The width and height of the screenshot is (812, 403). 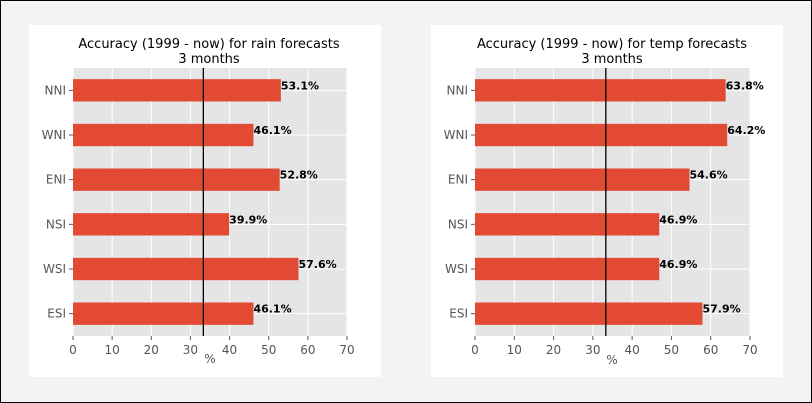 I want to click on data-label: 54.6%, so click(x=709, y=175).